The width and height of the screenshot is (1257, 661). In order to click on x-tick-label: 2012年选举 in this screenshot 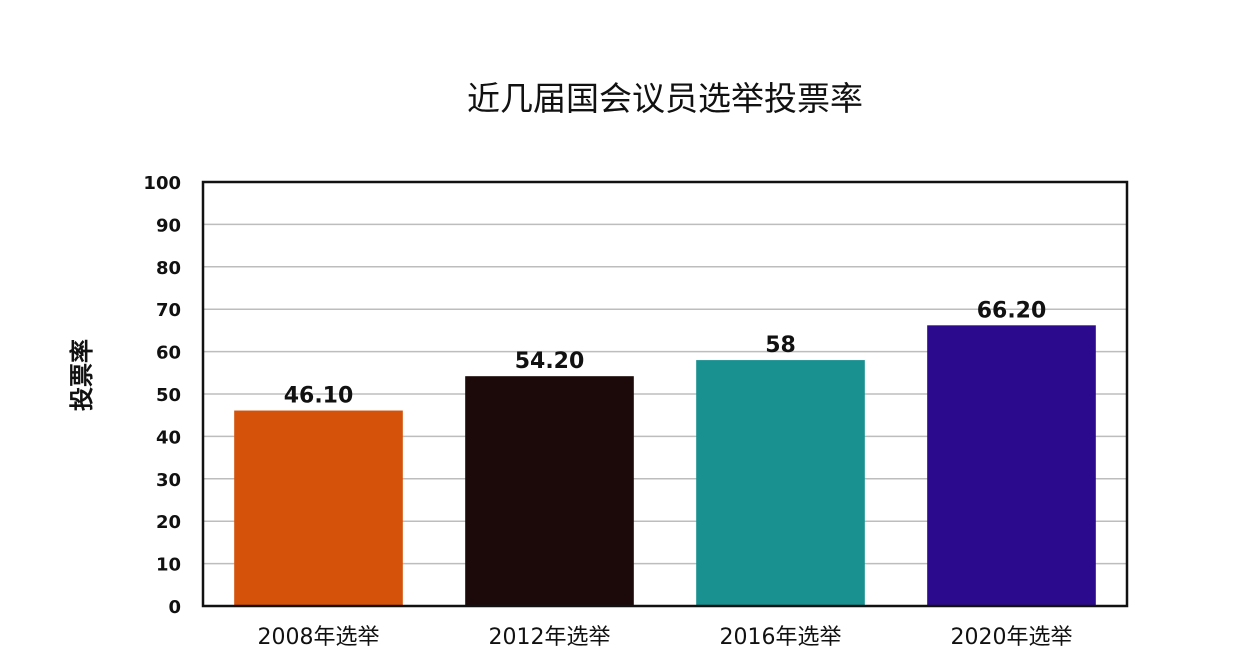, I will do `click(550, 637)`.